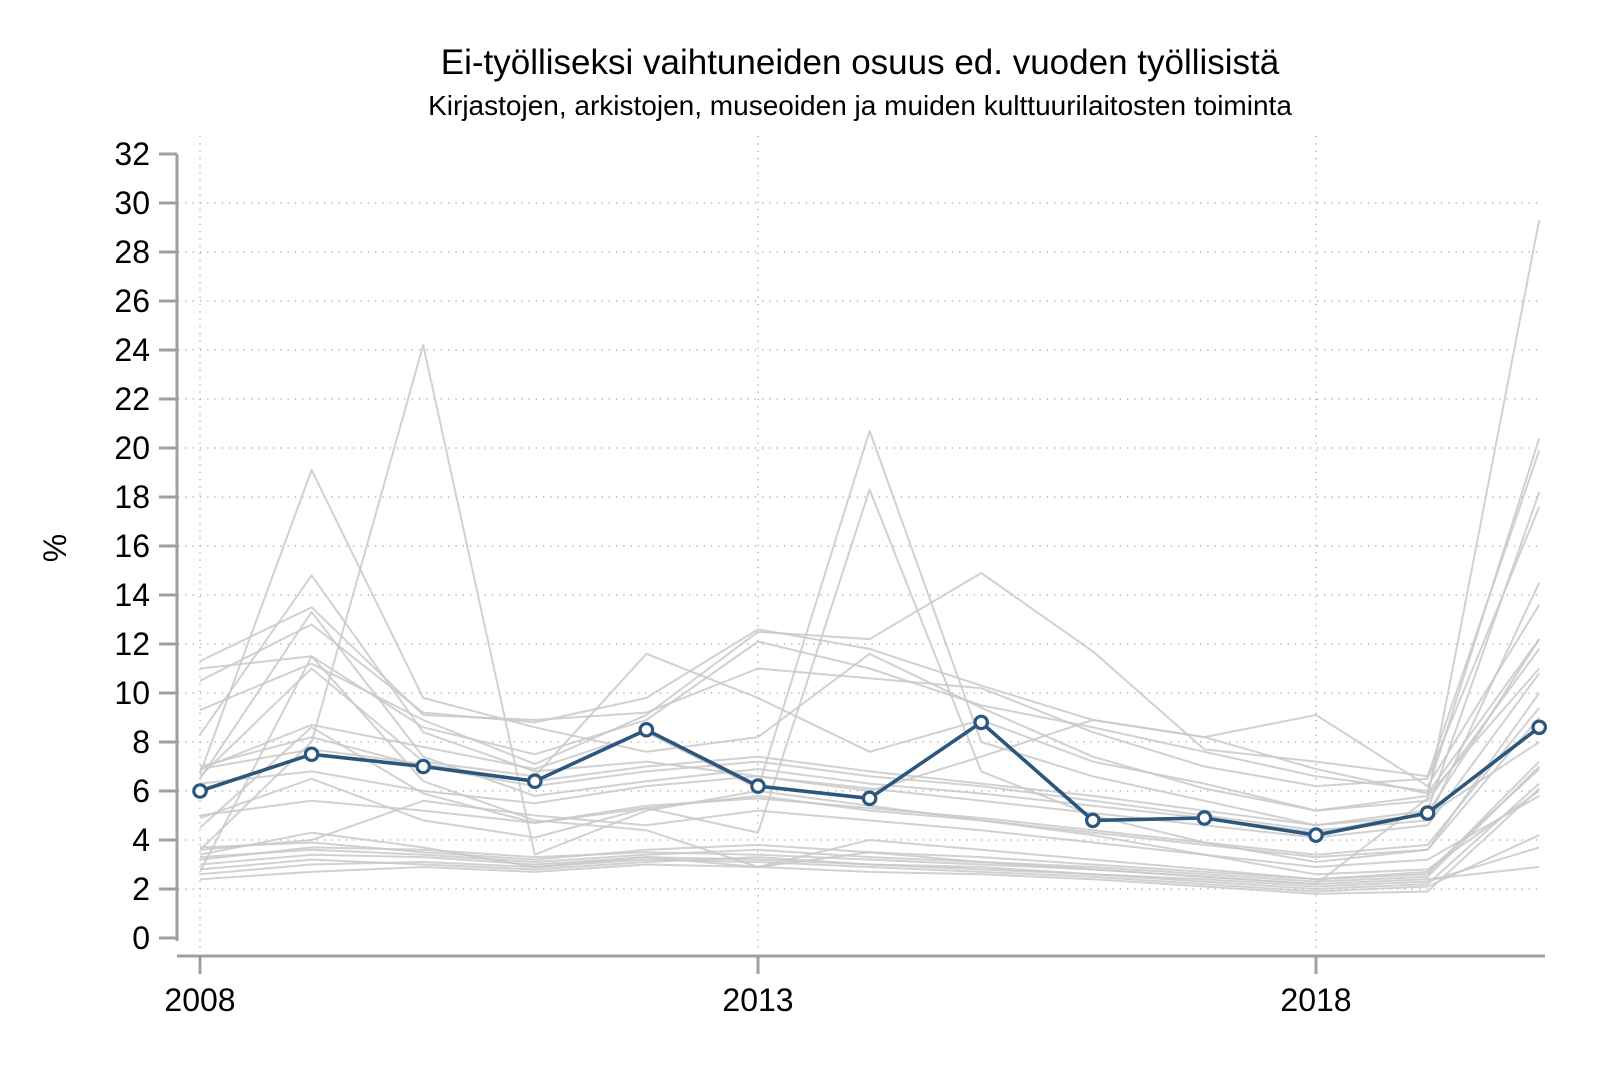 This screenshot has width=1600, height=1067. What do you see at coordinates (1315, 1000) in the screenshot?
I see `x-tick-label: 2018` at bounding box center [1315, 1000].